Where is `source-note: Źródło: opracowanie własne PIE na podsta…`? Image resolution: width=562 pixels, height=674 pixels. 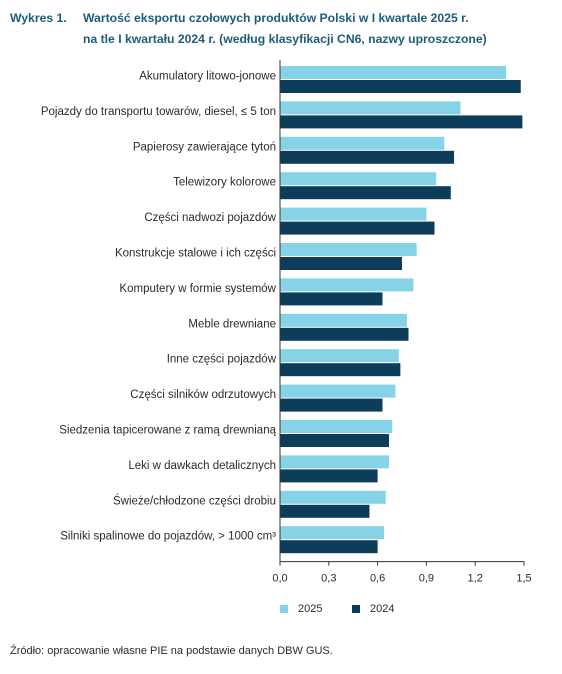
source-note: Źródło: opracowanie własne PIE na podsta… is located at coordinates (171, 651).